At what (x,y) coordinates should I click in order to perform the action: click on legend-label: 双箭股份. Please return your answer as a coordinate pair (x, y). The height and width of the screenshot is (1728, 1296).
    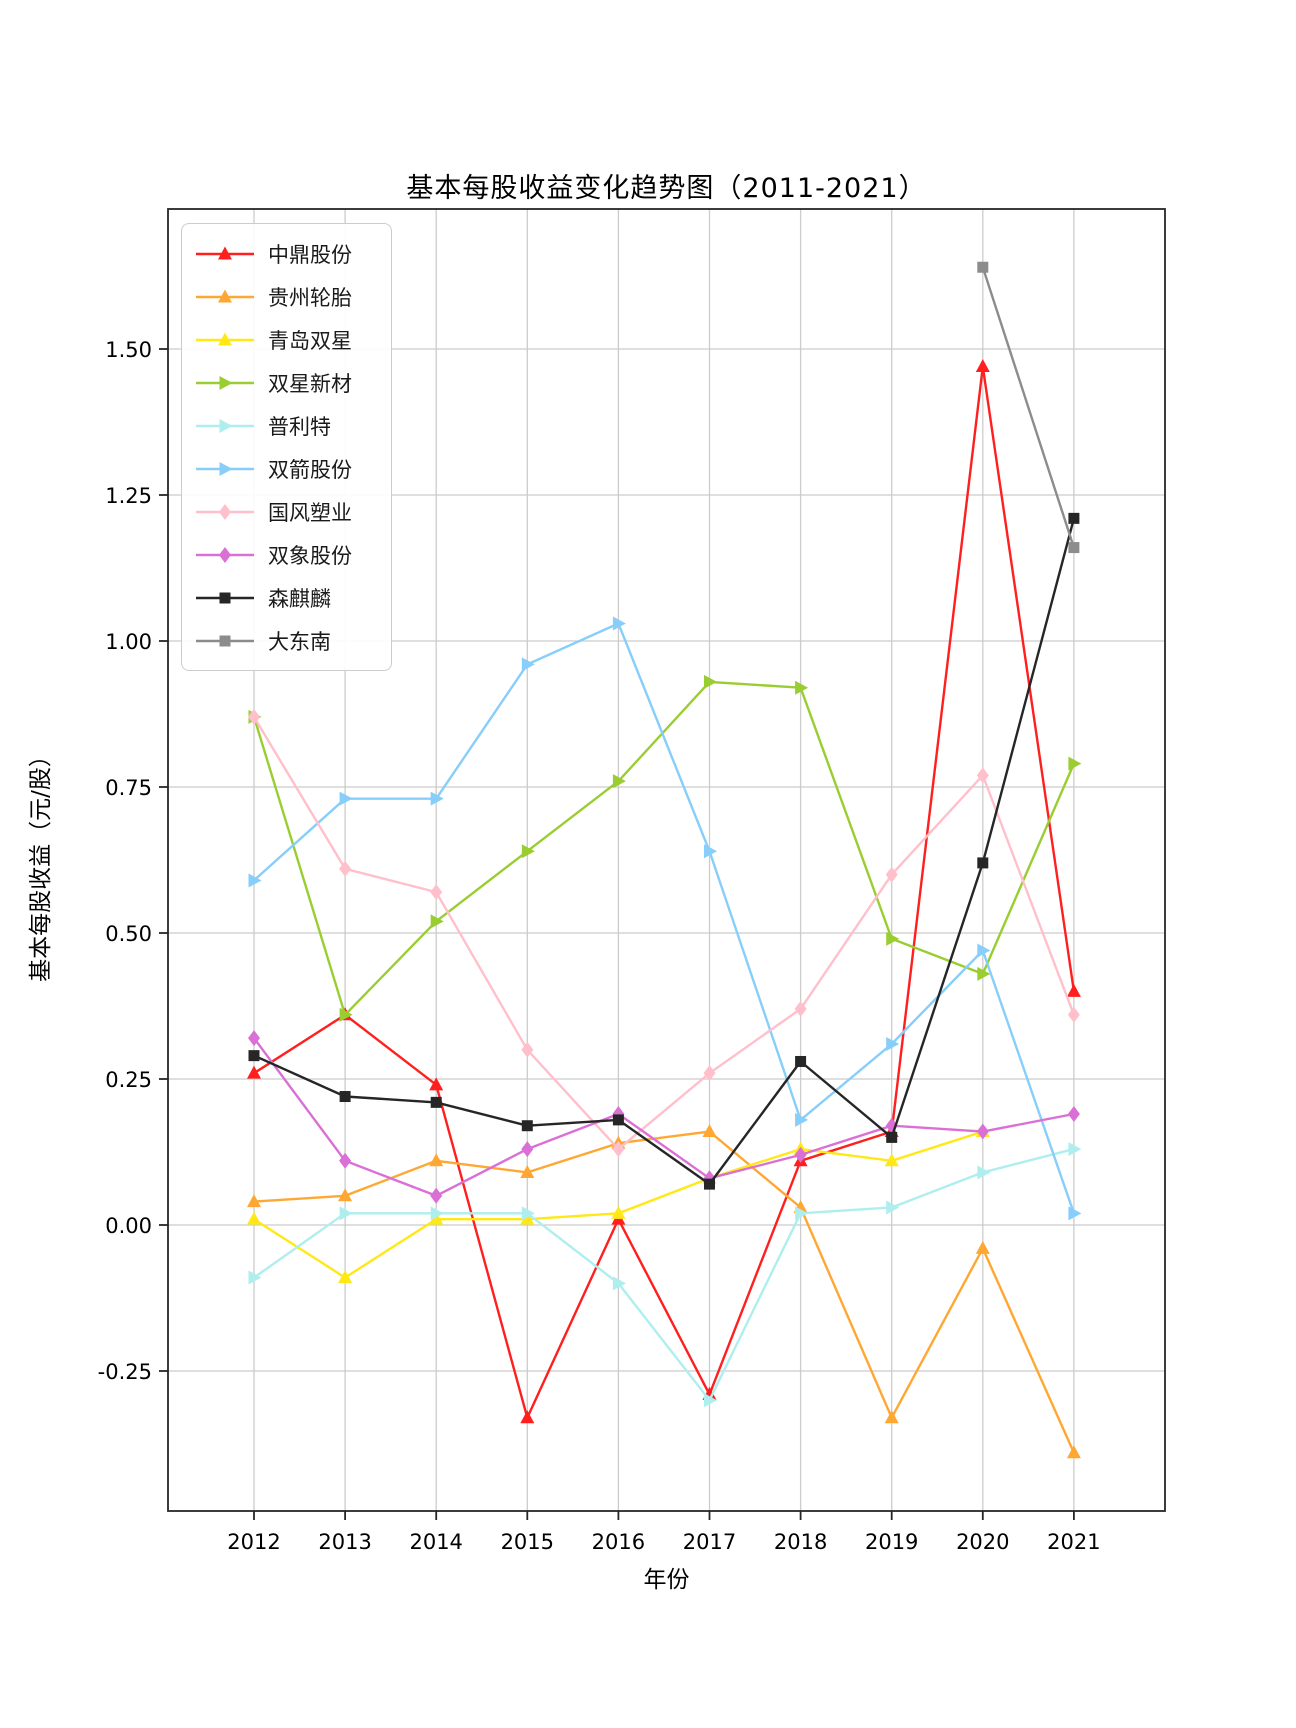
    Looking at the image, I should click on (310, 469).